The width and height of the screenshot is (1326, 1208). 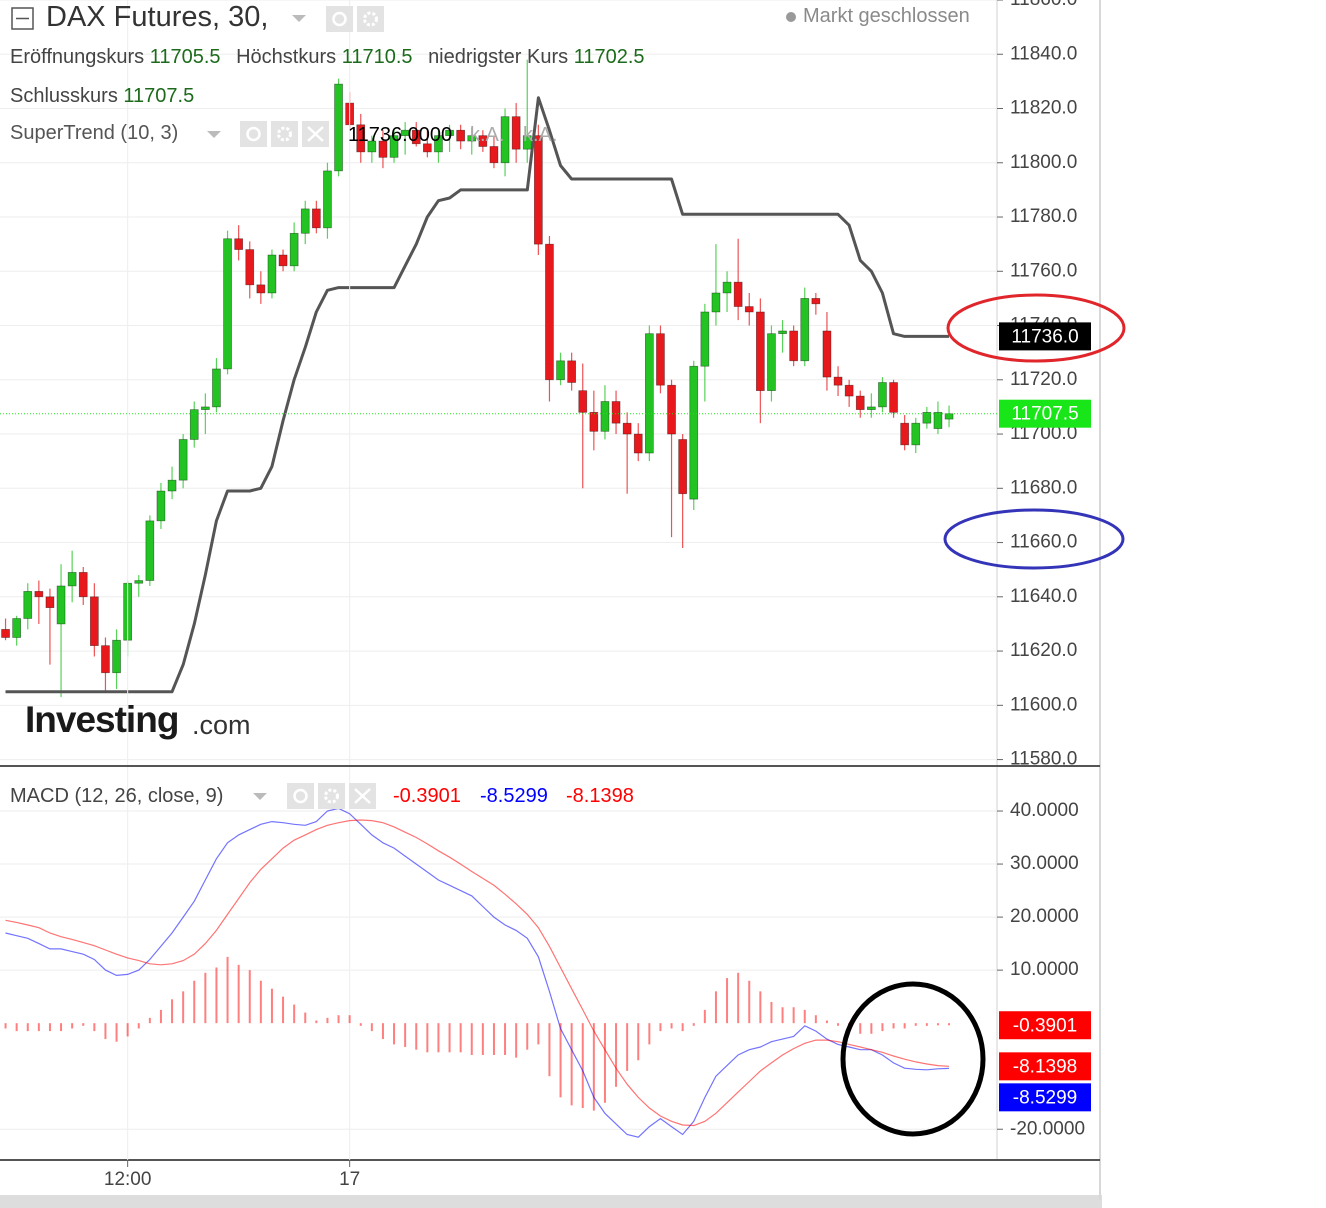 What do you see at coordinates (1043, 542) in the screenshot?
I see `y-tick-label: 11660.0` at bounding box center [1043, 542].